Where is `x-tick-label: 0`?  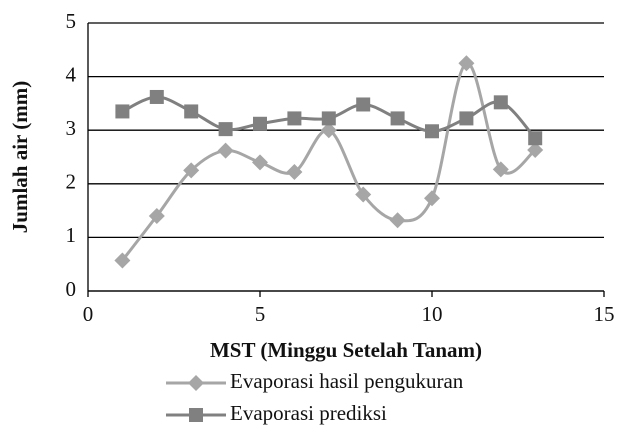 x-tick-label: 0 is located at coordinates (88, 314).